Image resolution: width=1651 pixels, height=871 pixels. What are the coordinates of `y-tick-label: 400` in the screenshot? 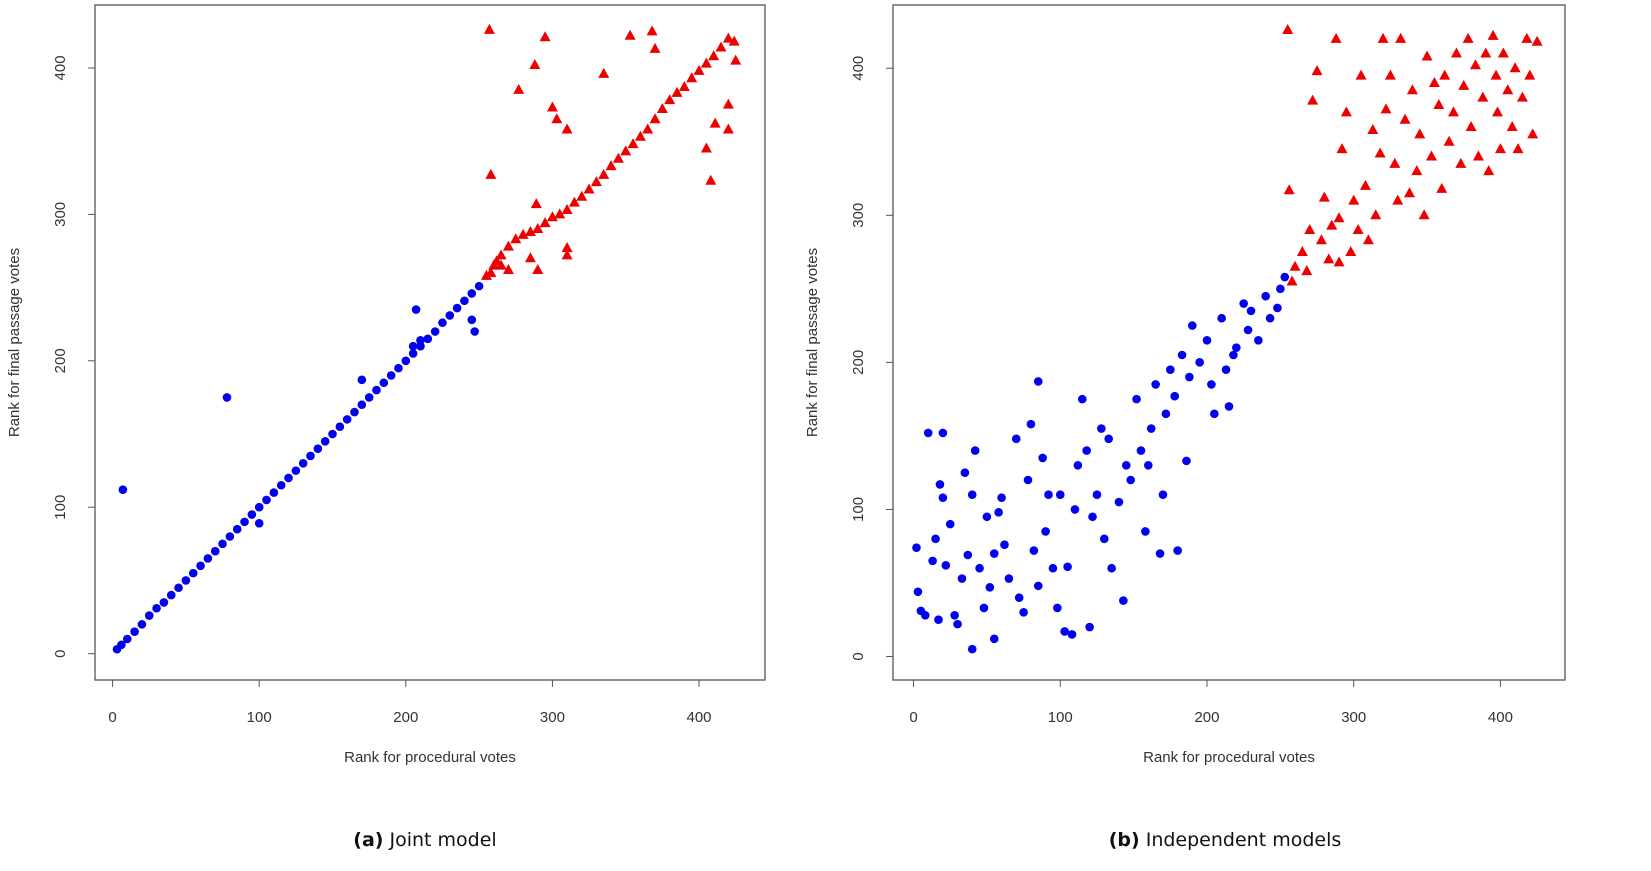 It's located at (60, 67).